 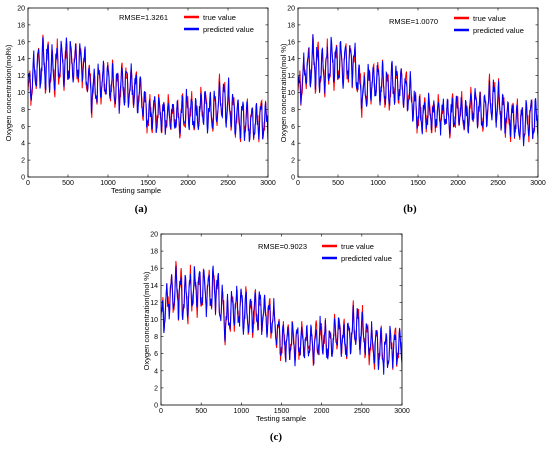 What do you see at coordinates (276, 437) in the screenshot?
I see `panel-caption: (c)` at bounding box center [276, 437].